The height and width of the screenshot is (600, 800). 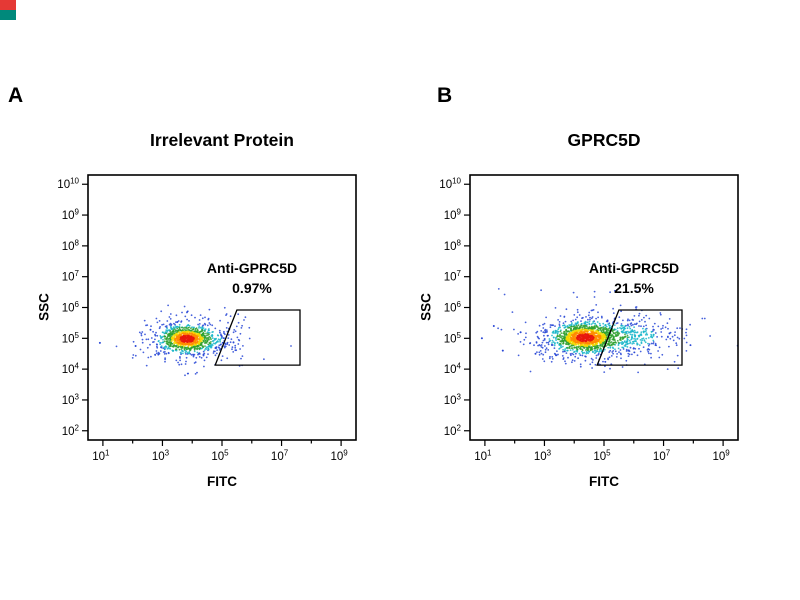 What do you see at coordinates (634, 278) in the screenshot?
I see `panel-b-gate-label: Anti-GPRC5D 21.5%` at bounding box center [634, 278].